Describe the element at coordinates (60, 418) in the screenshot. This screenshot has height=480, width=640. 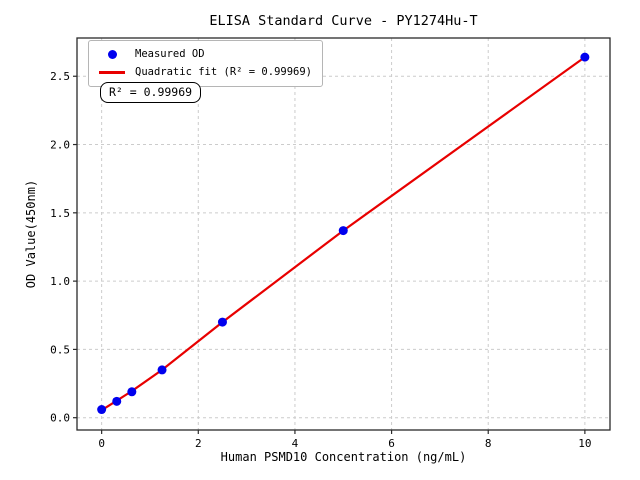
I see `y-tick-label: 0.0` at that location.